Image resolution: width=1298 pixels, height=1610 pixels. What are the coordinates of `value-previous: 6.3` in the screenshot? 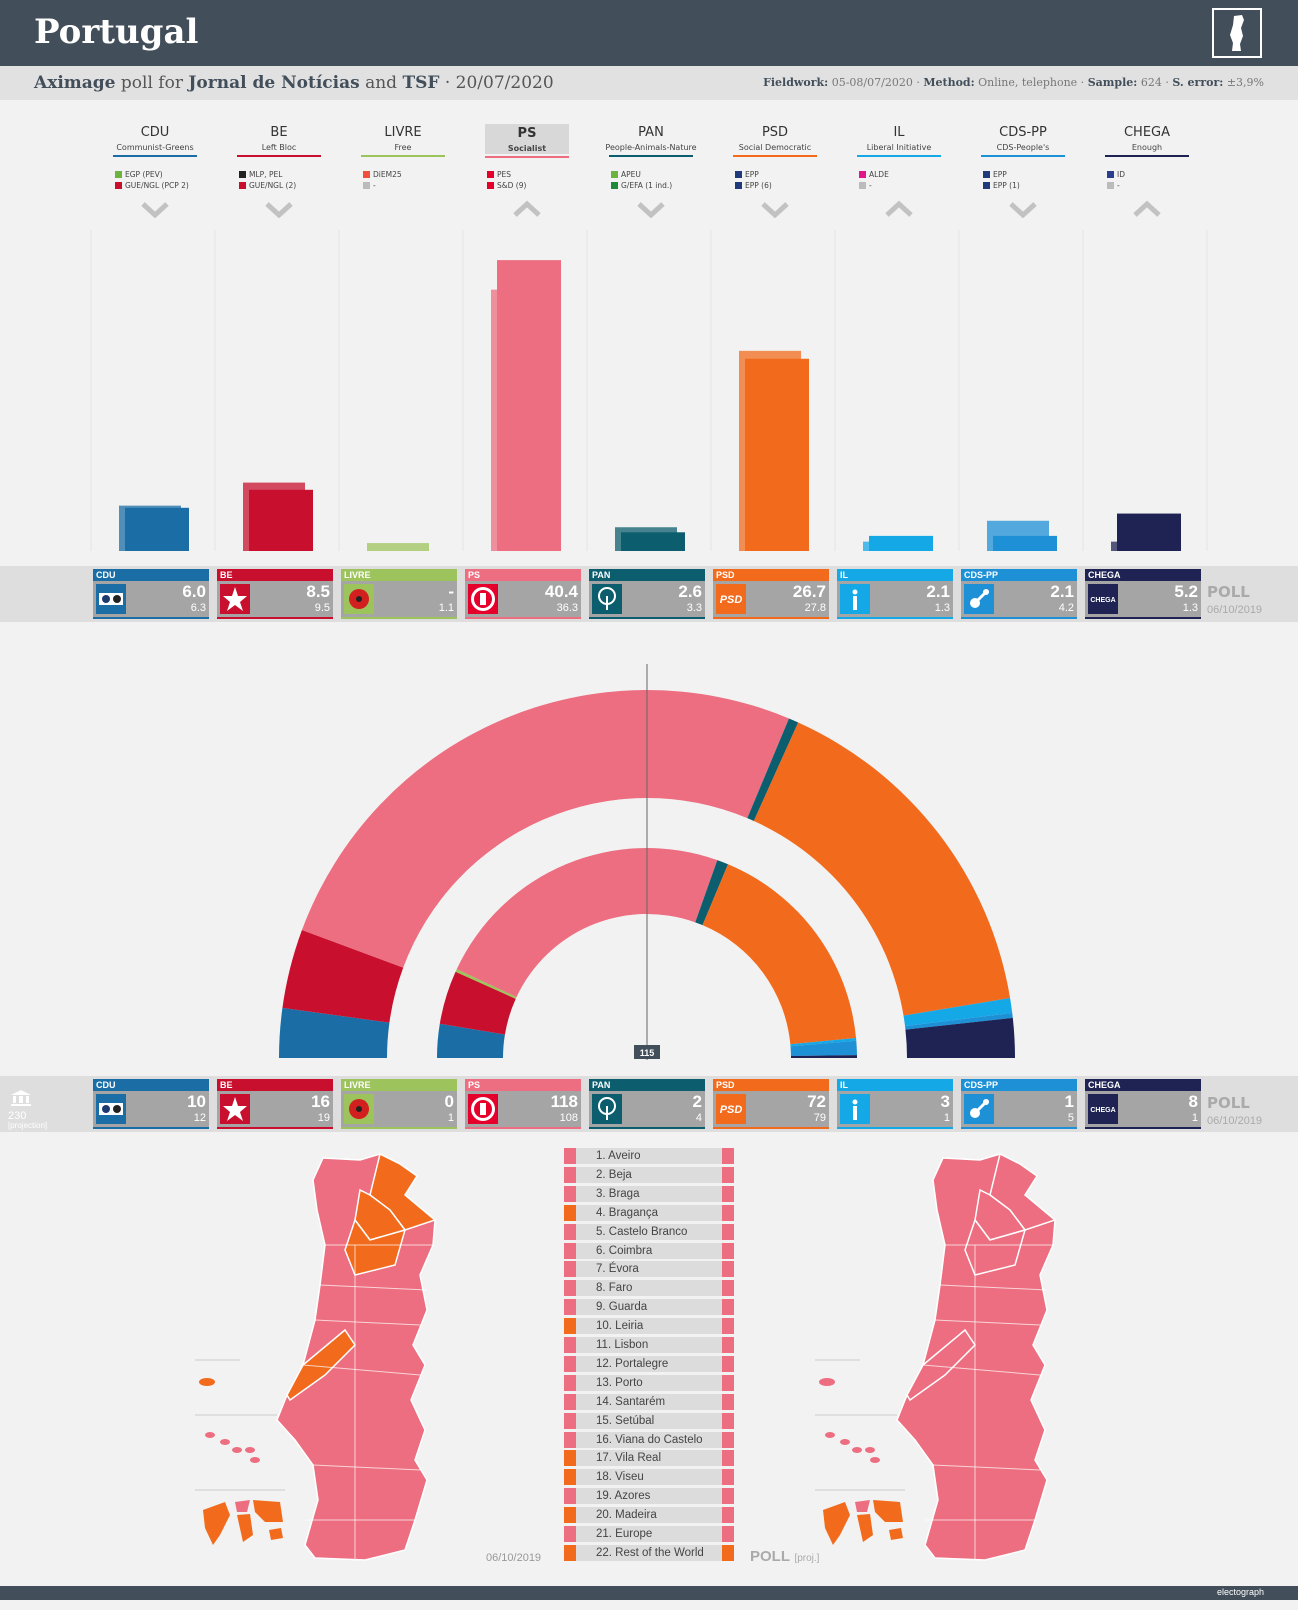 It's located at (198, 608).